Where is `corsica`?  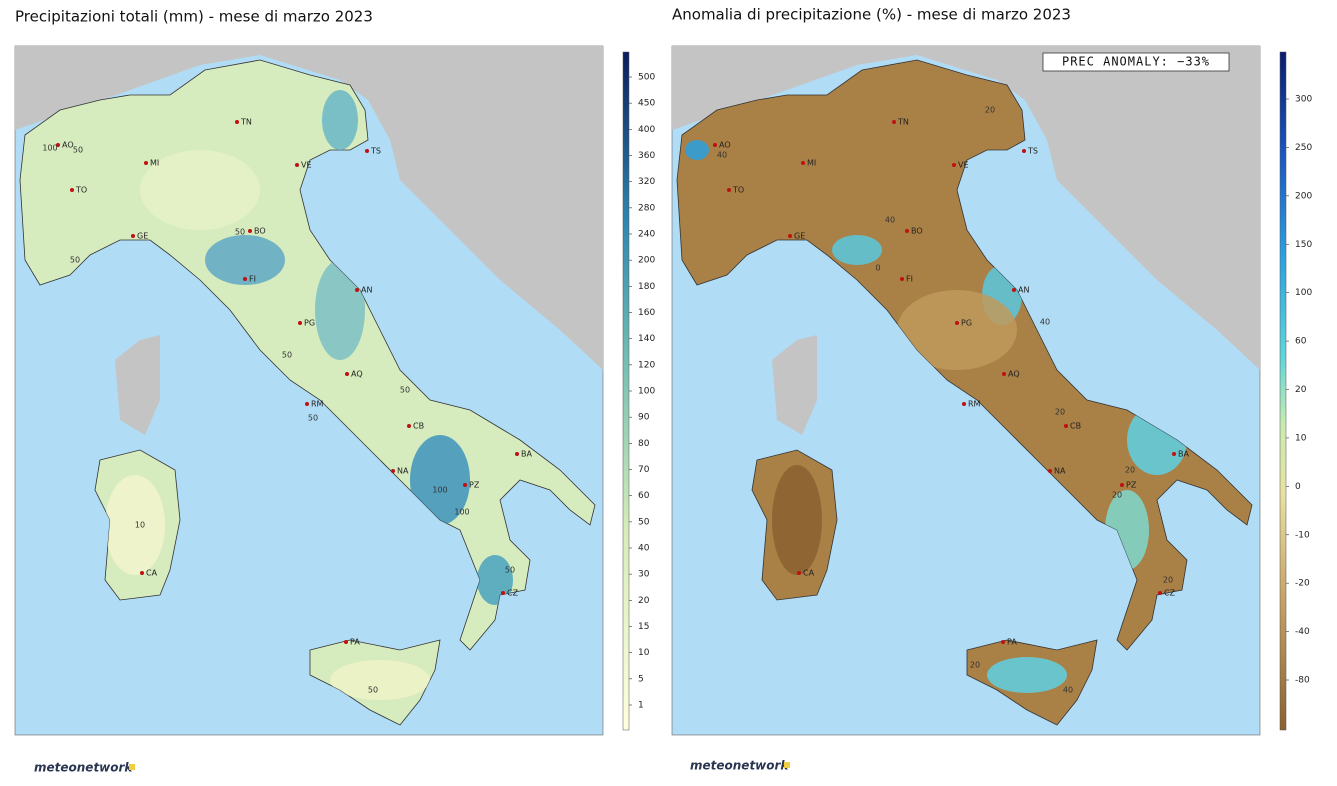
corsica is located at coordinates (137, 385).